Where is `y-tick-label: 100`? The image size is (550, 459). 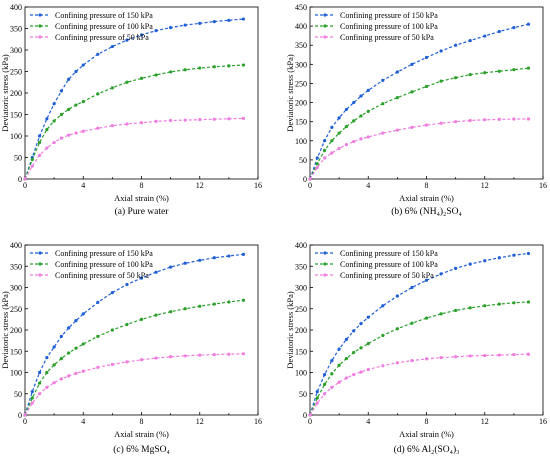 y-tick-label: 100 is located at coordinates (301, 373).